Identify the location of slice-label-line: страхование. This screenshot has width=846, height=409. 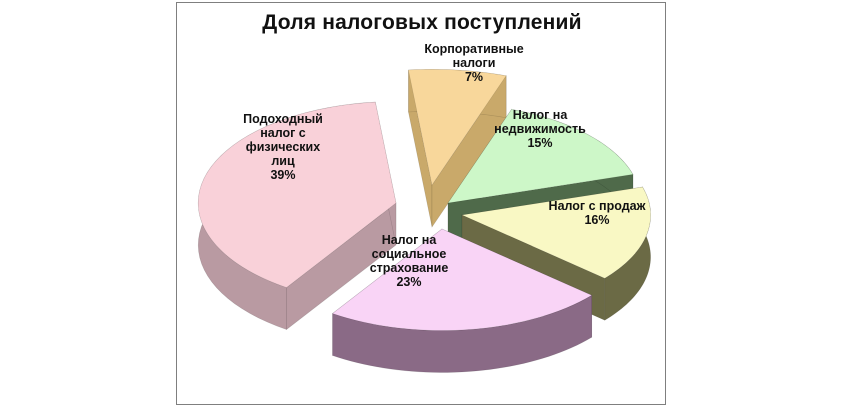
(409, 268).